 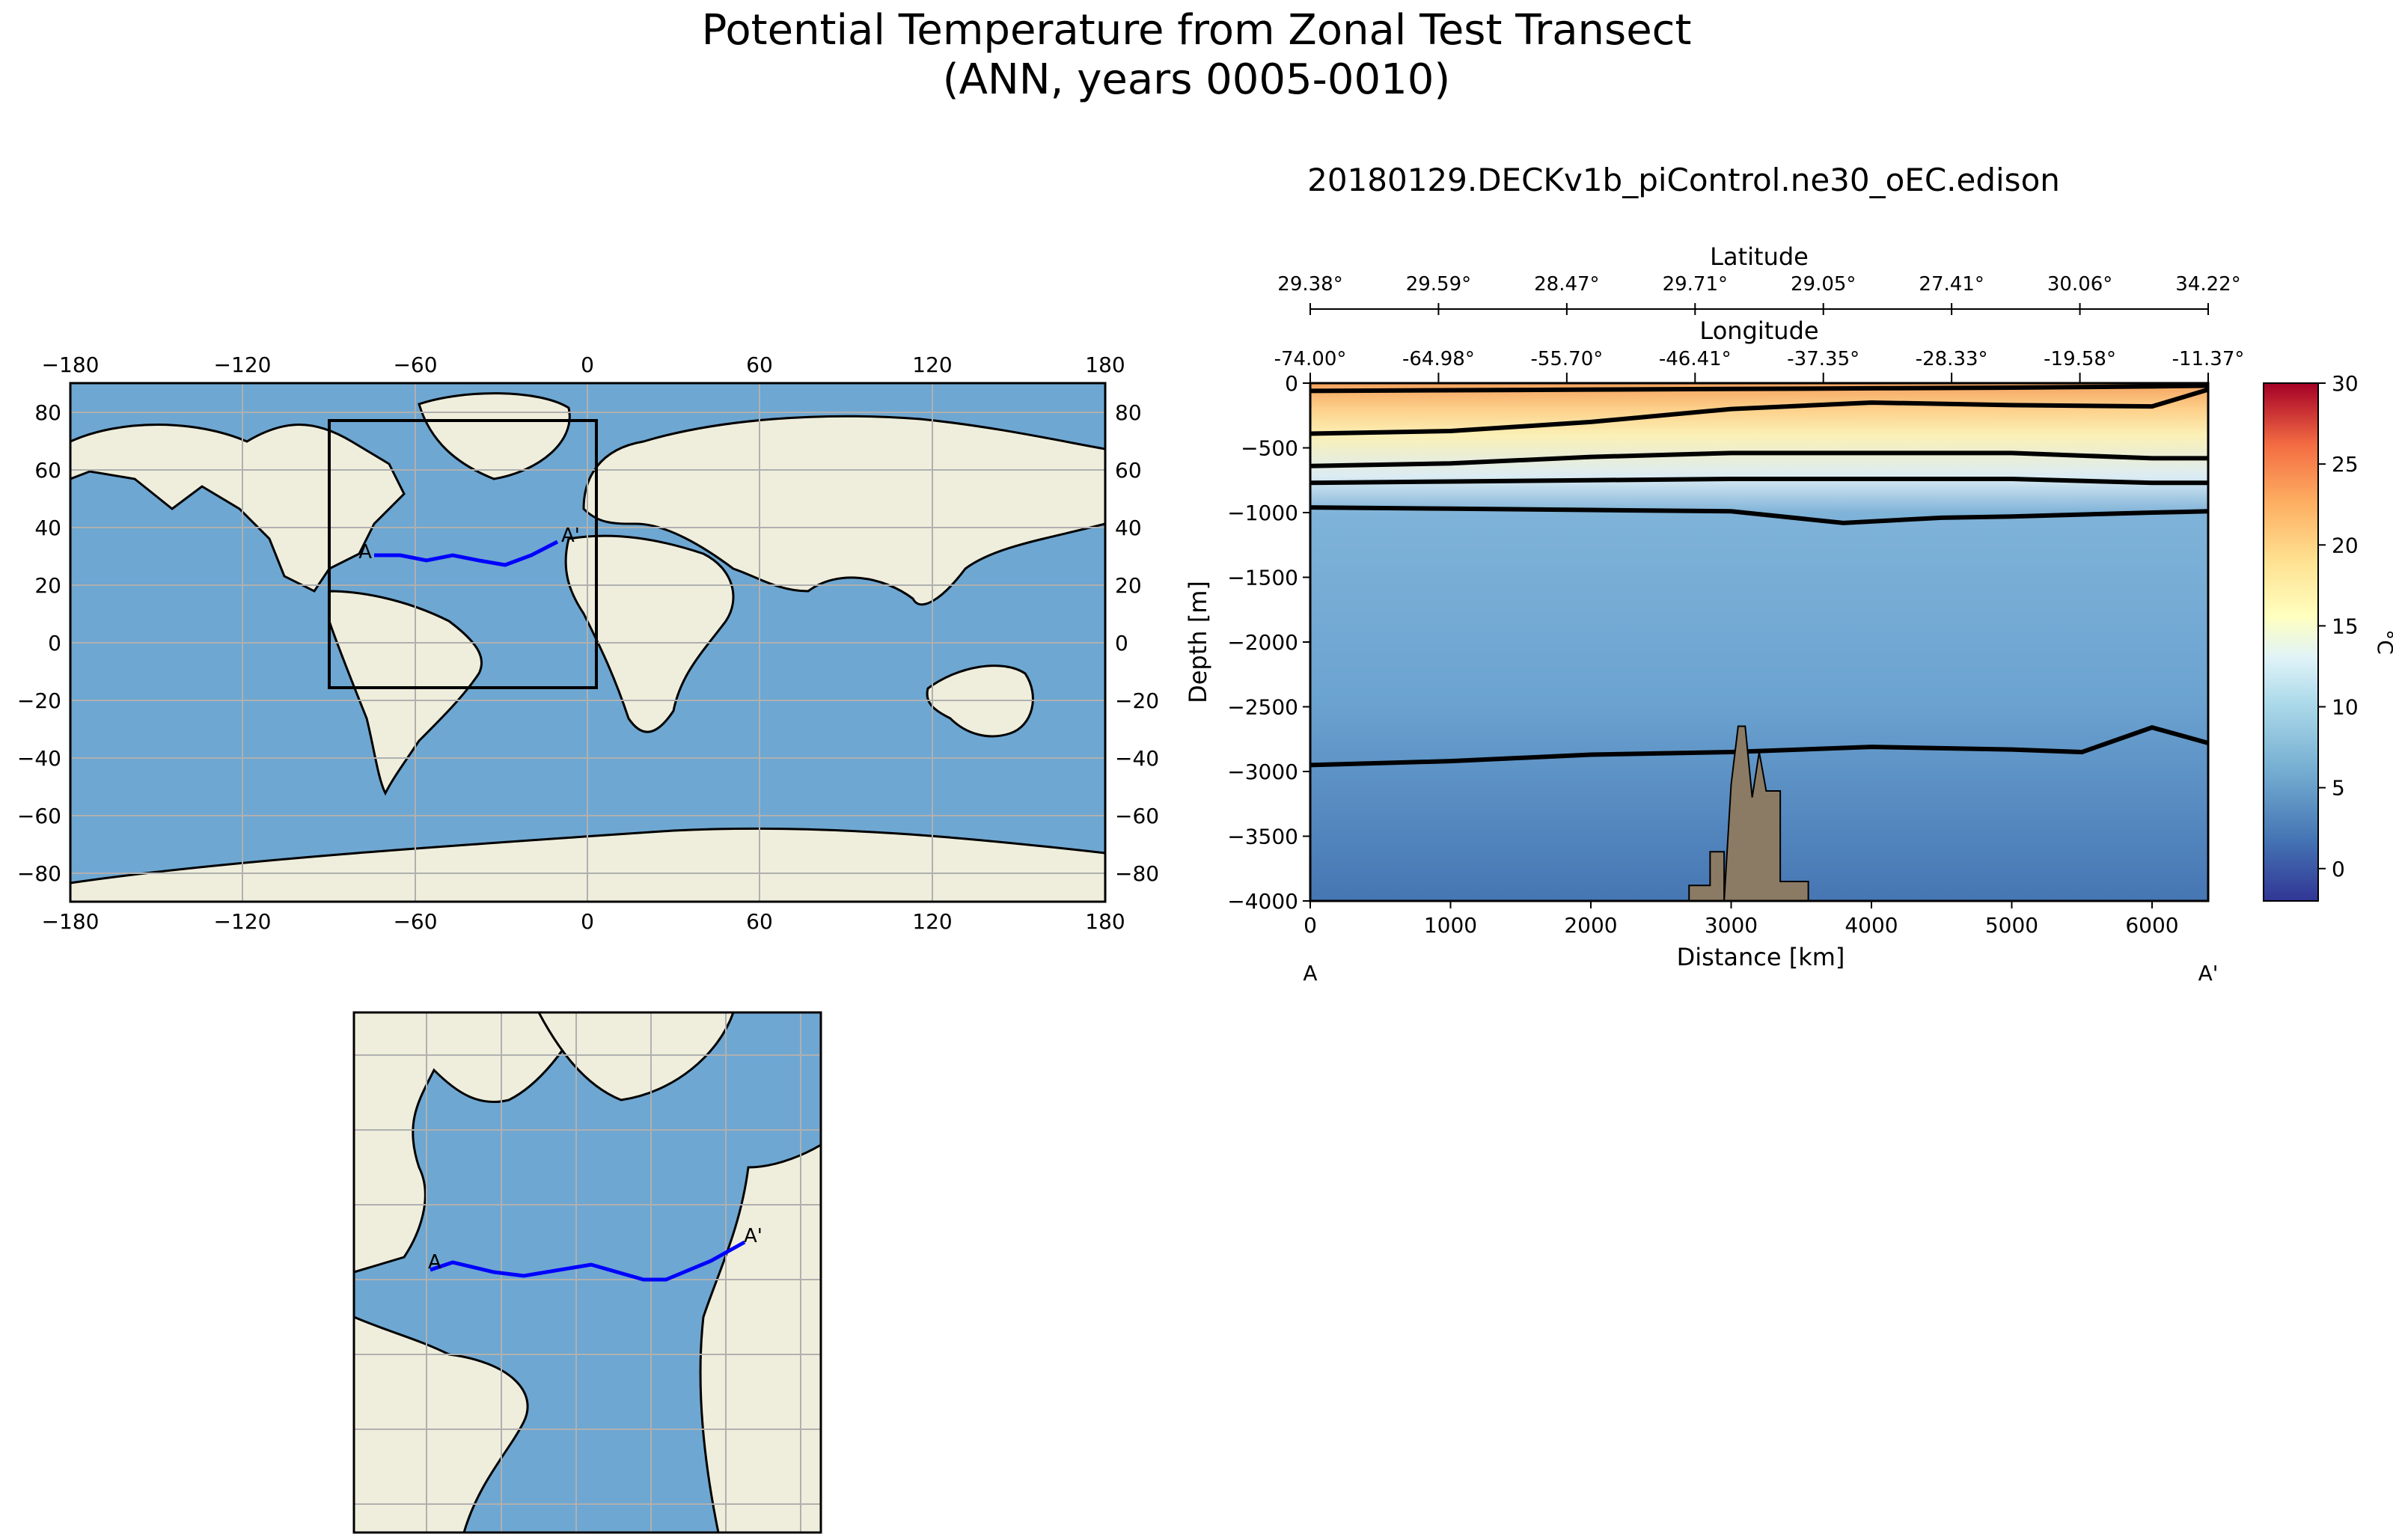 I want to click on world-lat-tick: −20, so click(x=39, y=700).